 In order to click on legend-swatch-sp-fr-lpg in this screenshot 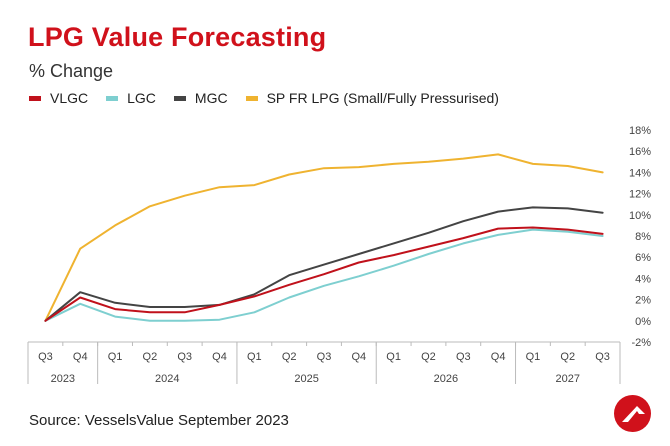, I will do `click(251, 98)`.